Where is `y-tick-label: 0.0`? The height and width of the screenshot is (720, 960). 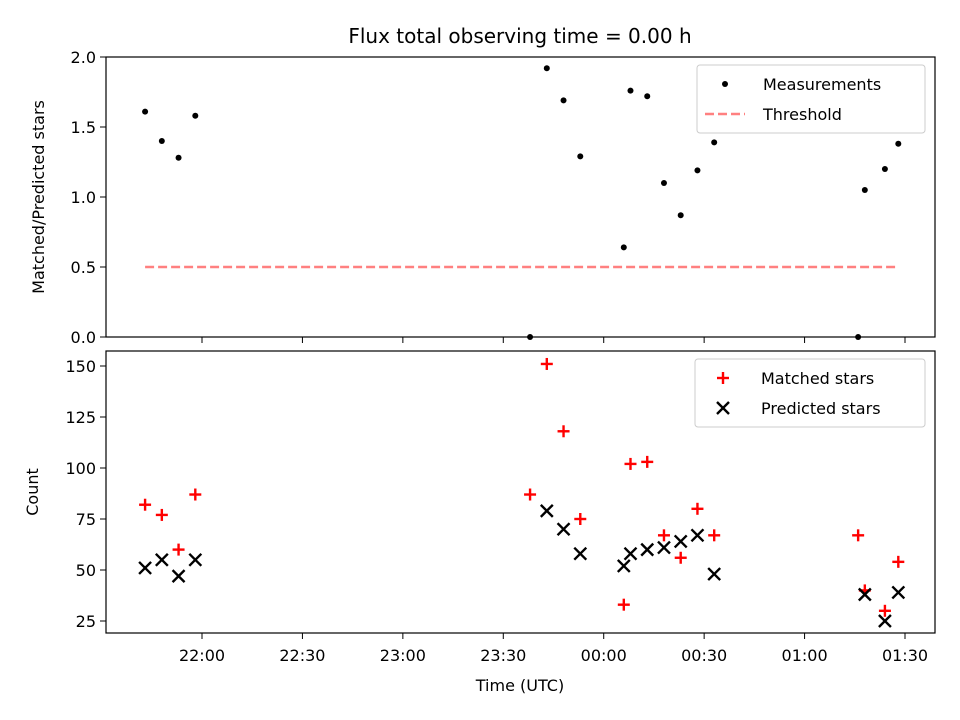 y-tick-label: 0.0 is located at coordinates (83, 337).